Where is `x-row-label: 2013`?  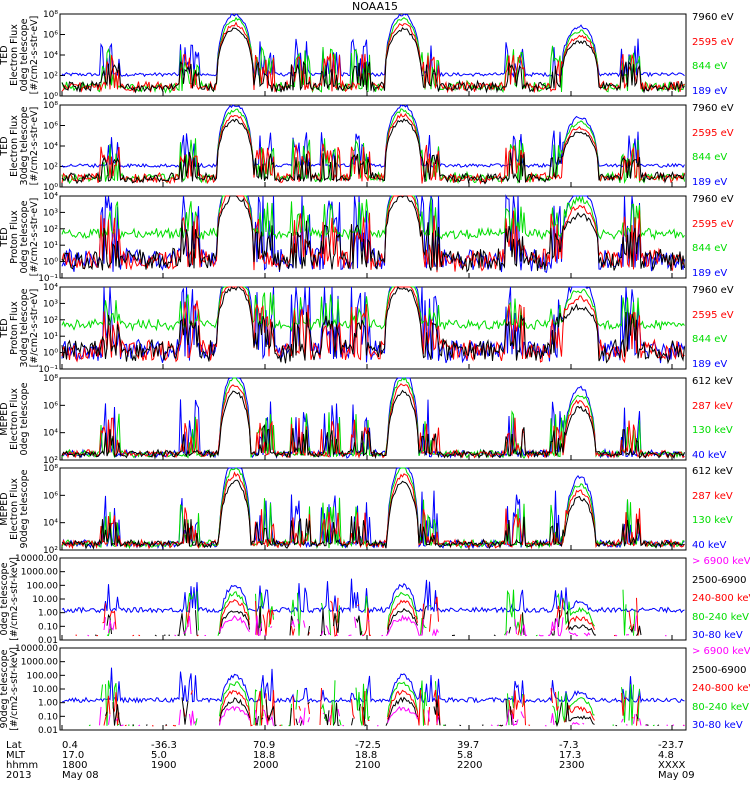 x-row-label: 2013 is located at coordinates (19, 775).